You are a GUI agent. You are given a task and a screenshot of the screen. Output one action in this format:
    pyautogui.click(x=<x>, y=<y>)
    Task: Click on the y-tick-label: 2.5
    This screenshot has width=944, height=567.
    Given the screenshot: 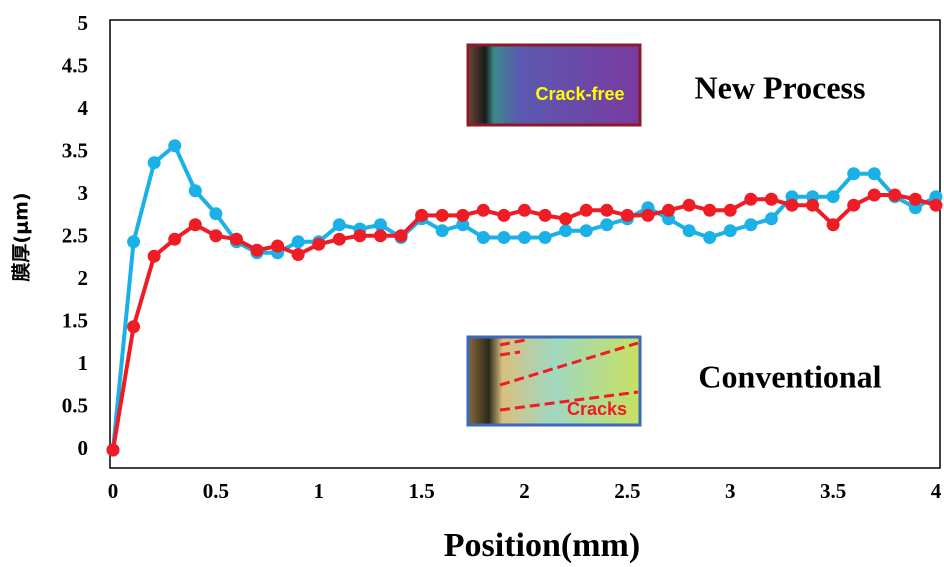 What is the action you would take?
    pyautogui.click(x=75, y=235)
    